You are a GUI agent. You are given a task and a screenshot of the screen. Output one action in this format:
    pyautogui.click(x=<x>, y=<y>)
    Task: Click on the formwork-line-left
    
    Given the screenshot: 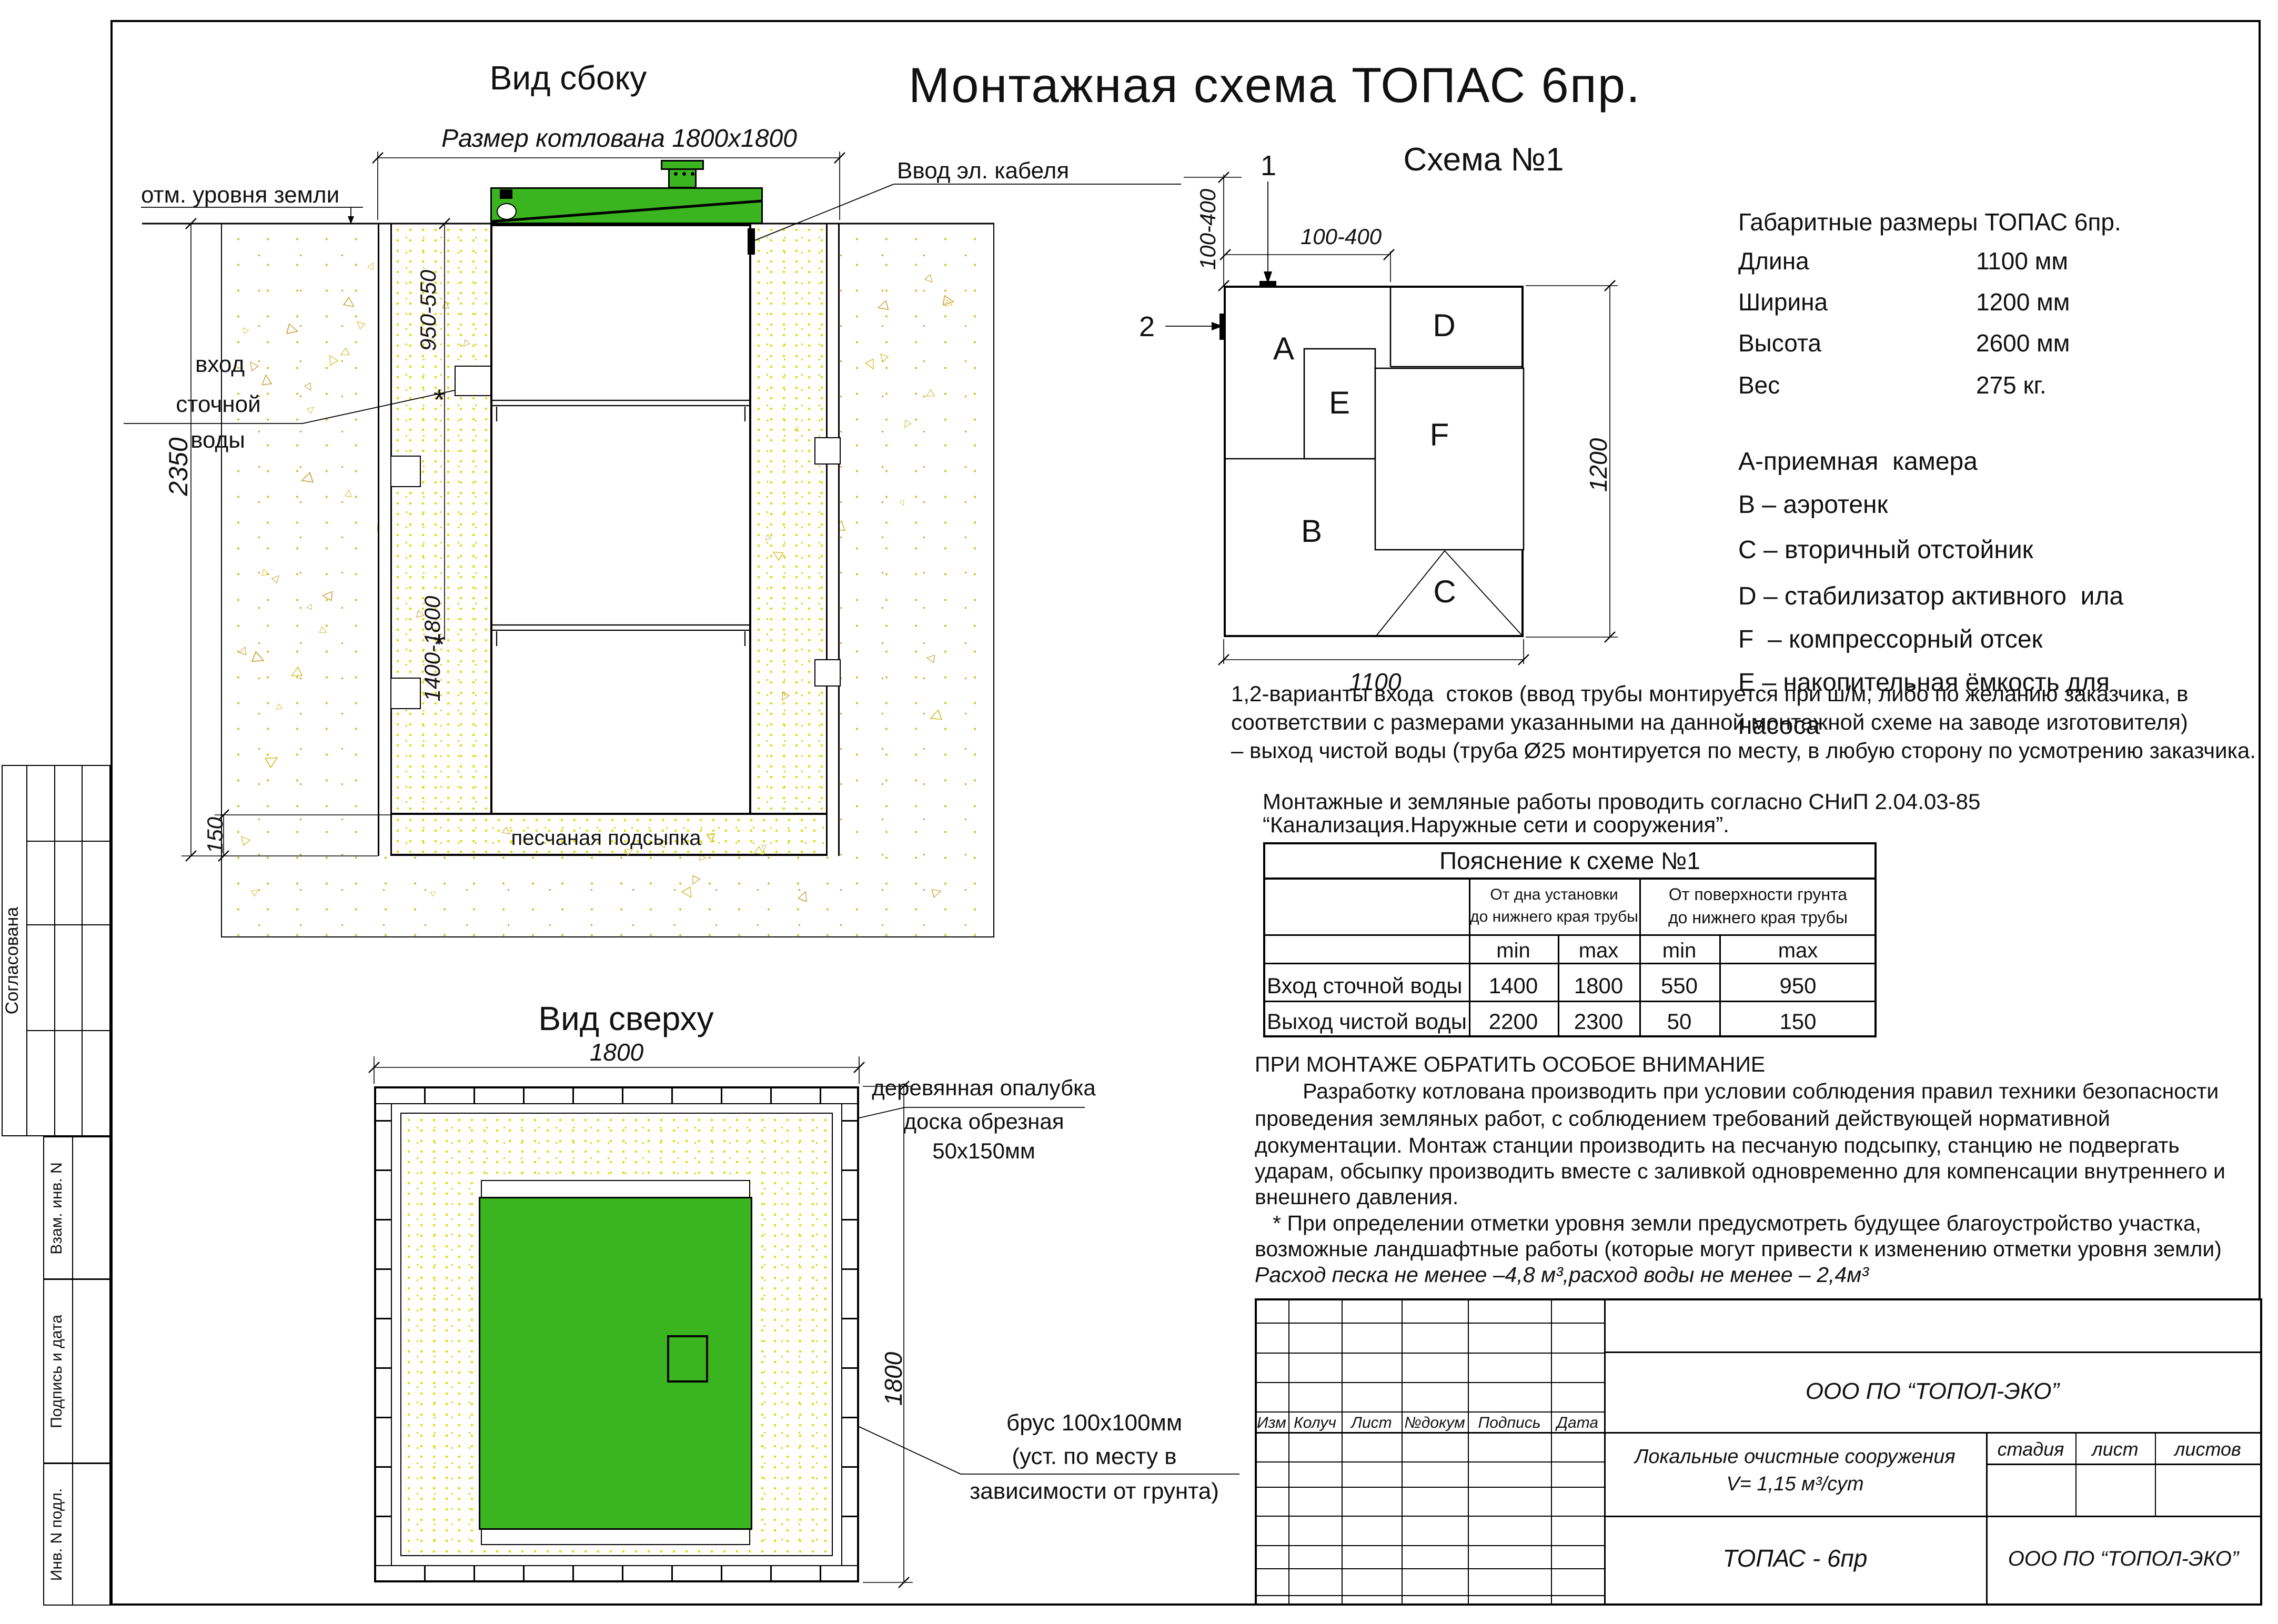 What is the action you would take?
    pyautogui.click(x=391, y=540)
    